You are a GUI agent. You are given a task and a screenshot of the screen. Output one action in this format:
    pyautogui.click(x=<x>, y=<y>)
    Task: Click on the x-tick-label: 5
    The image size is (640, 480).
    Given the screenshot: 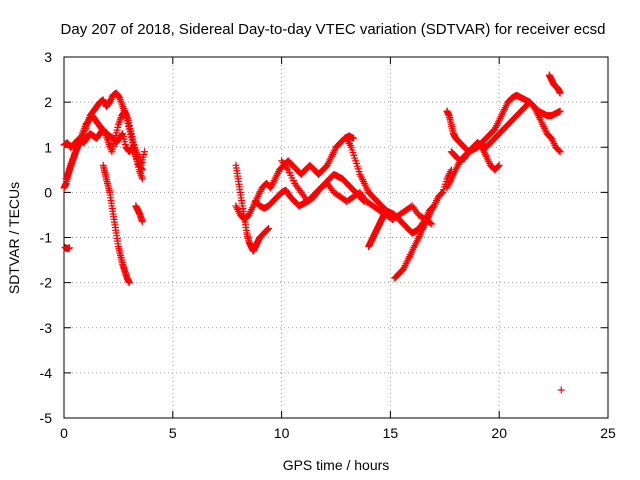 What is the action you would take?
    pyautogui.click(x=173, y=433)
    